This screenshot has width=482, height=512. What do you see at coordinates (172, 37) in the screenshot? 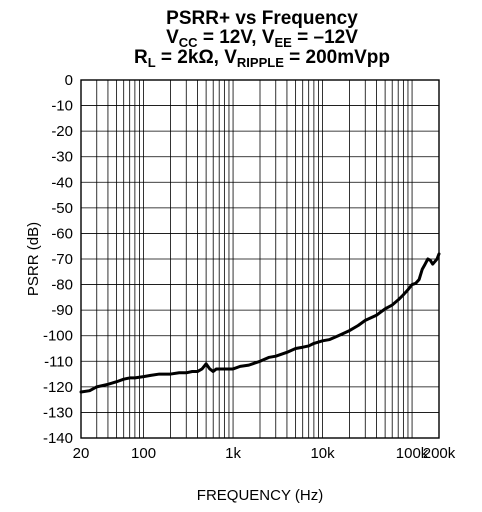
I see `title-part: V` at bounding box center [172, 37].